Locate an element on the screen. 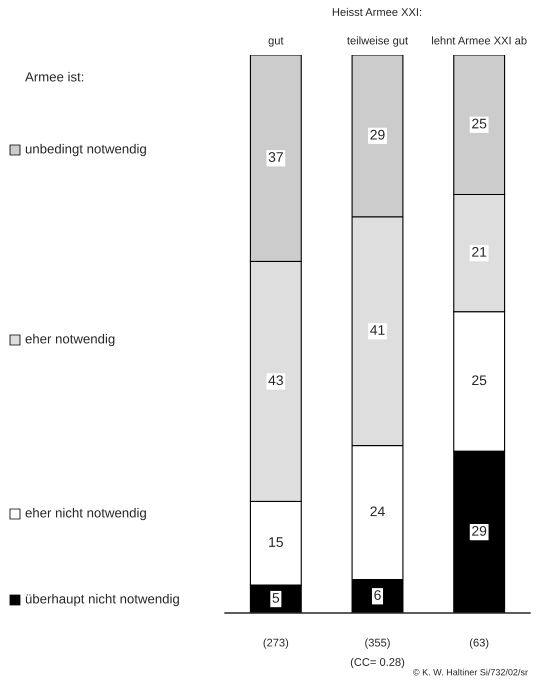  data-label: 43 is located at coordinates (275, 380).